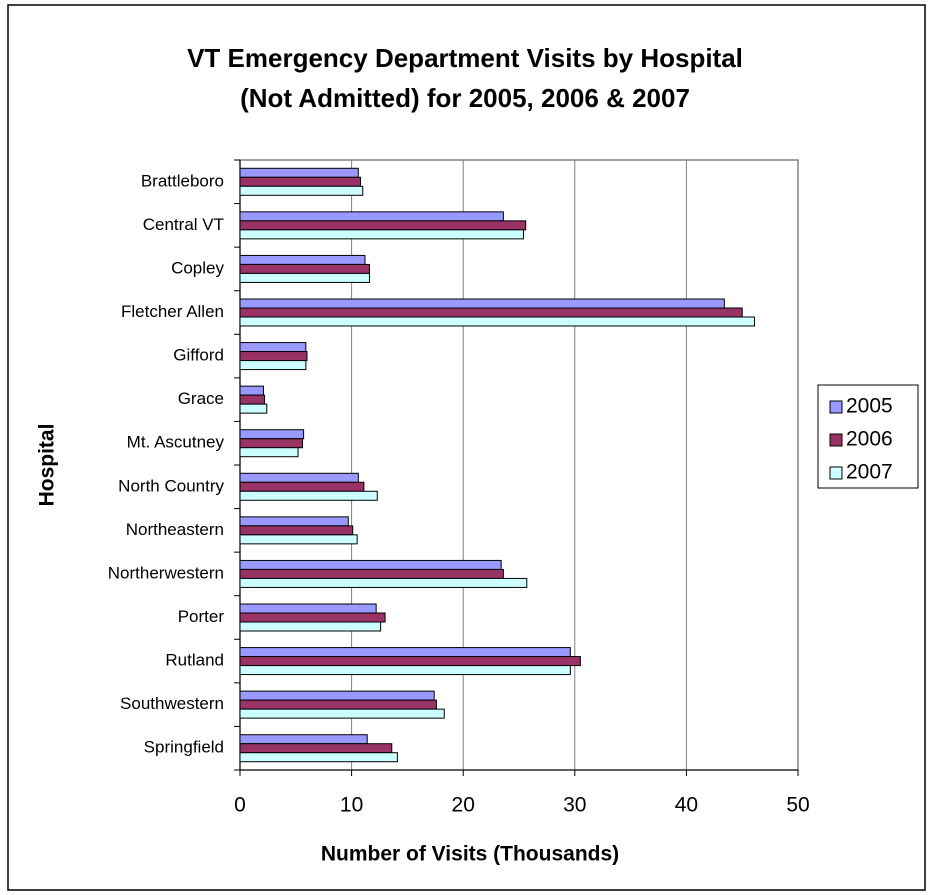  I want to click on y-tick-label: Brattleboro, so click(182, 180).